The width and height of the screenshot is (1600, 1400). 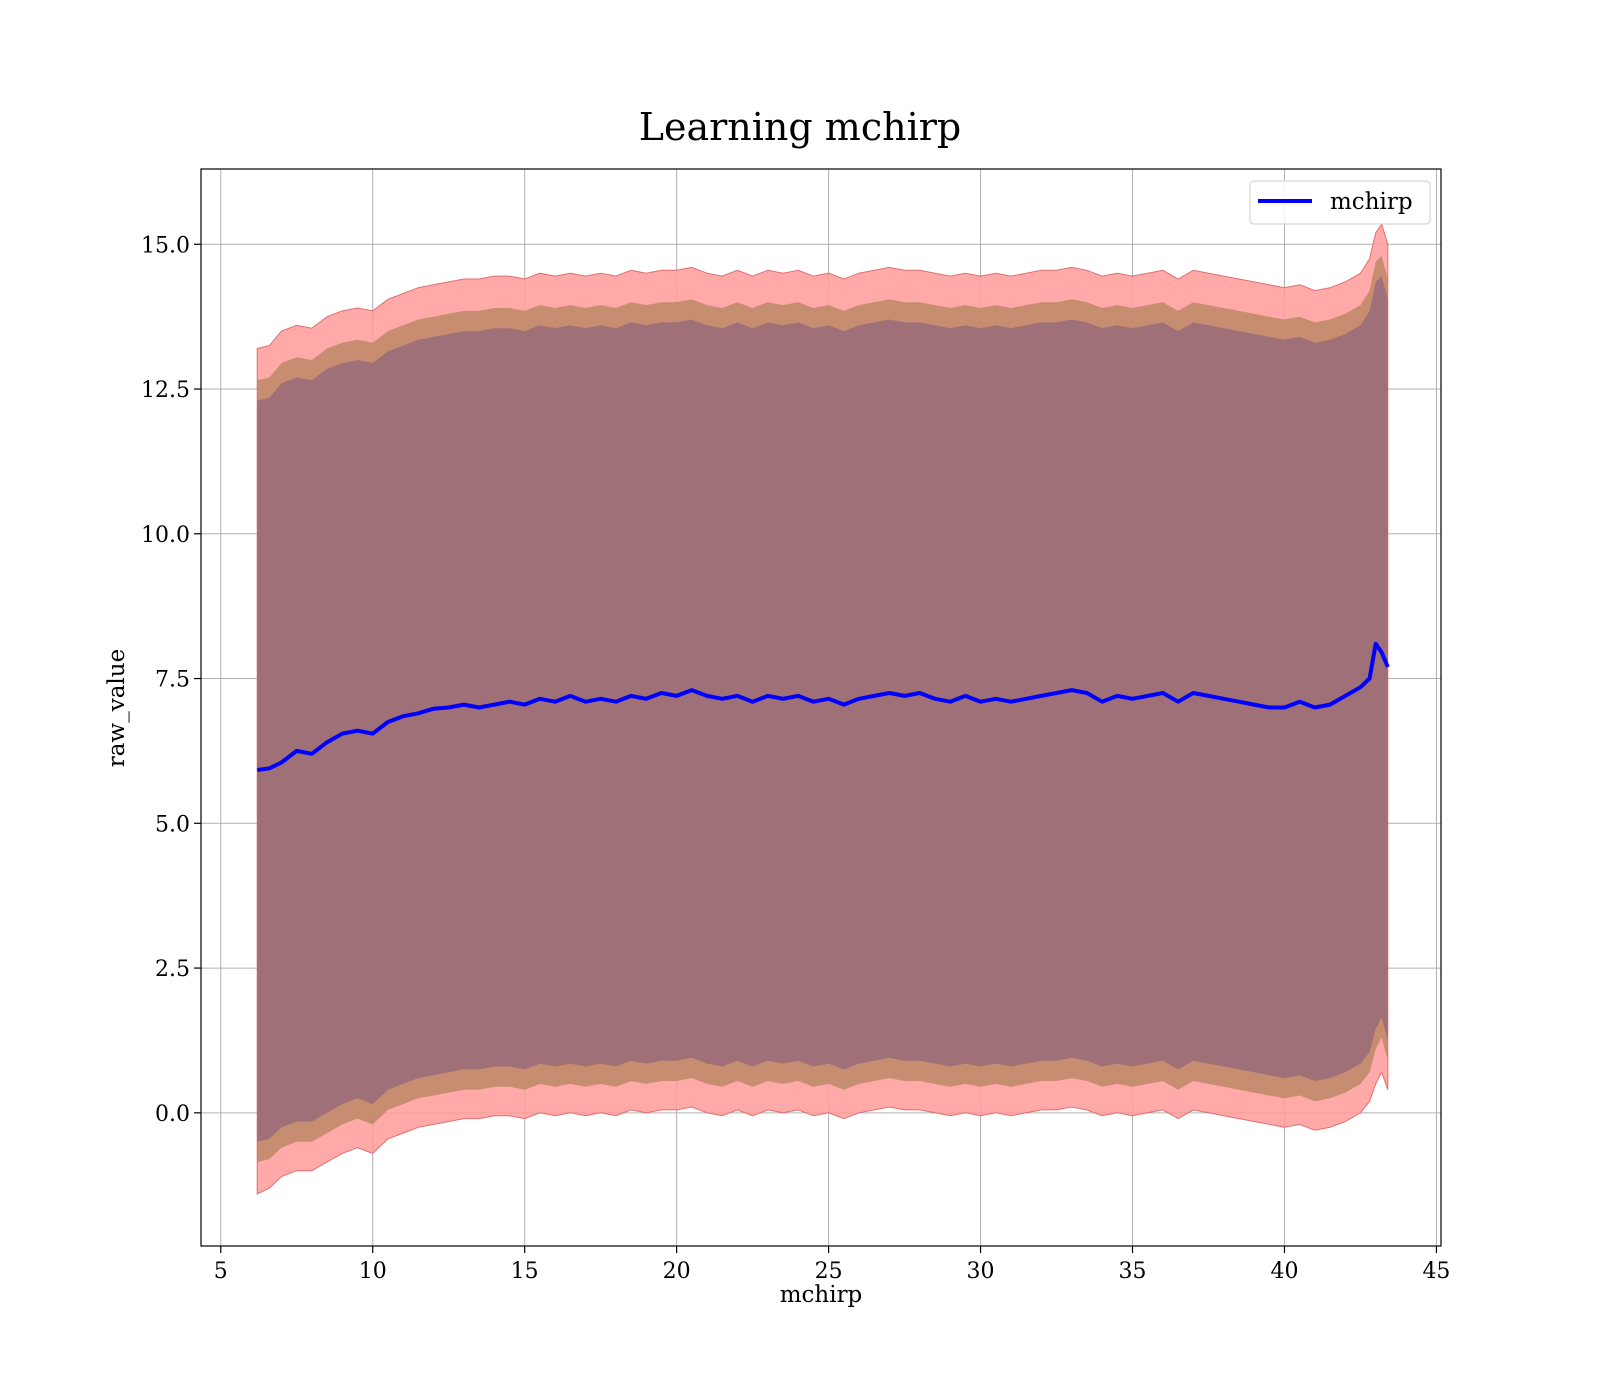 I want to click on legend: mchirp, so click(x=1340, y=202).